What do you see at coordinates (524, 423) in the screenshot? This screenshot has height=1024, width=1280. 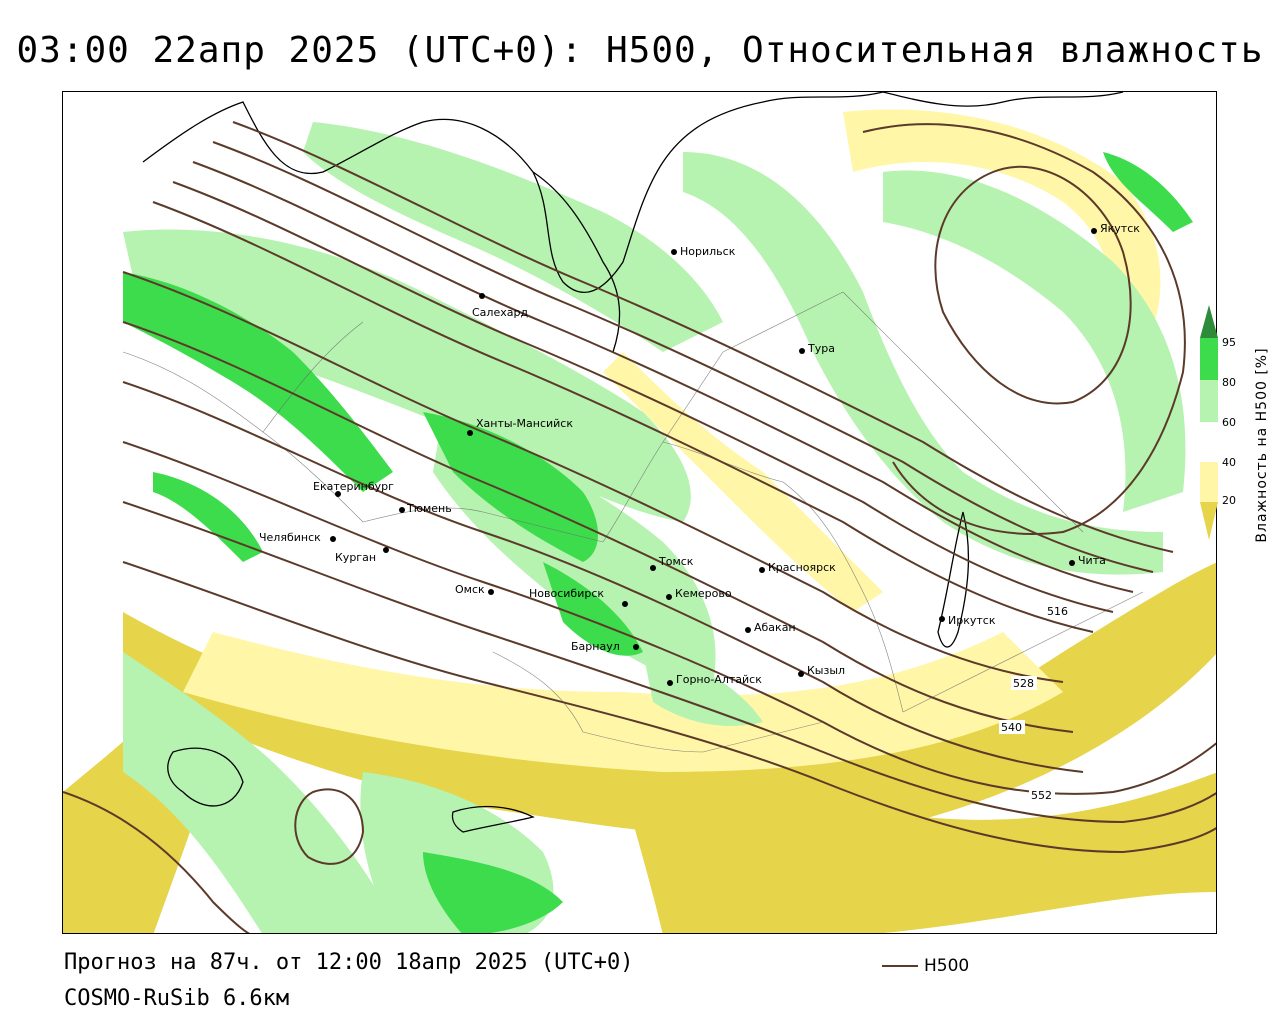 I see `city-label: Ханты-Мансийск` at bounding box center [524, 423].